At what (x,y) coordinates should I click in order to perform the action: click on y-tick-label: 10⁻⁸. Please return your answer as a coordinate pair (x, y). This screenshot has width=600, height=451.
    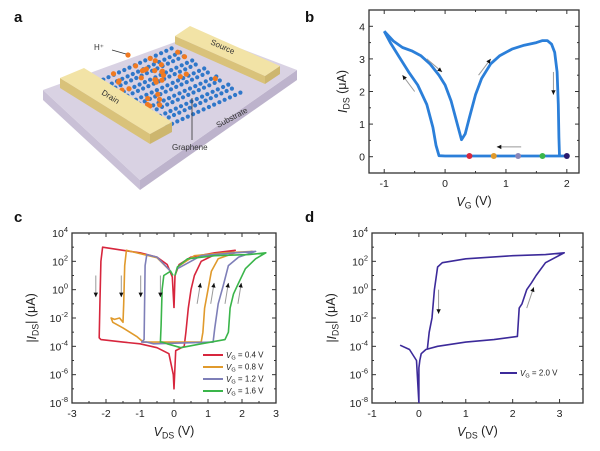
    Looking at the image, I should click on (59, 402).